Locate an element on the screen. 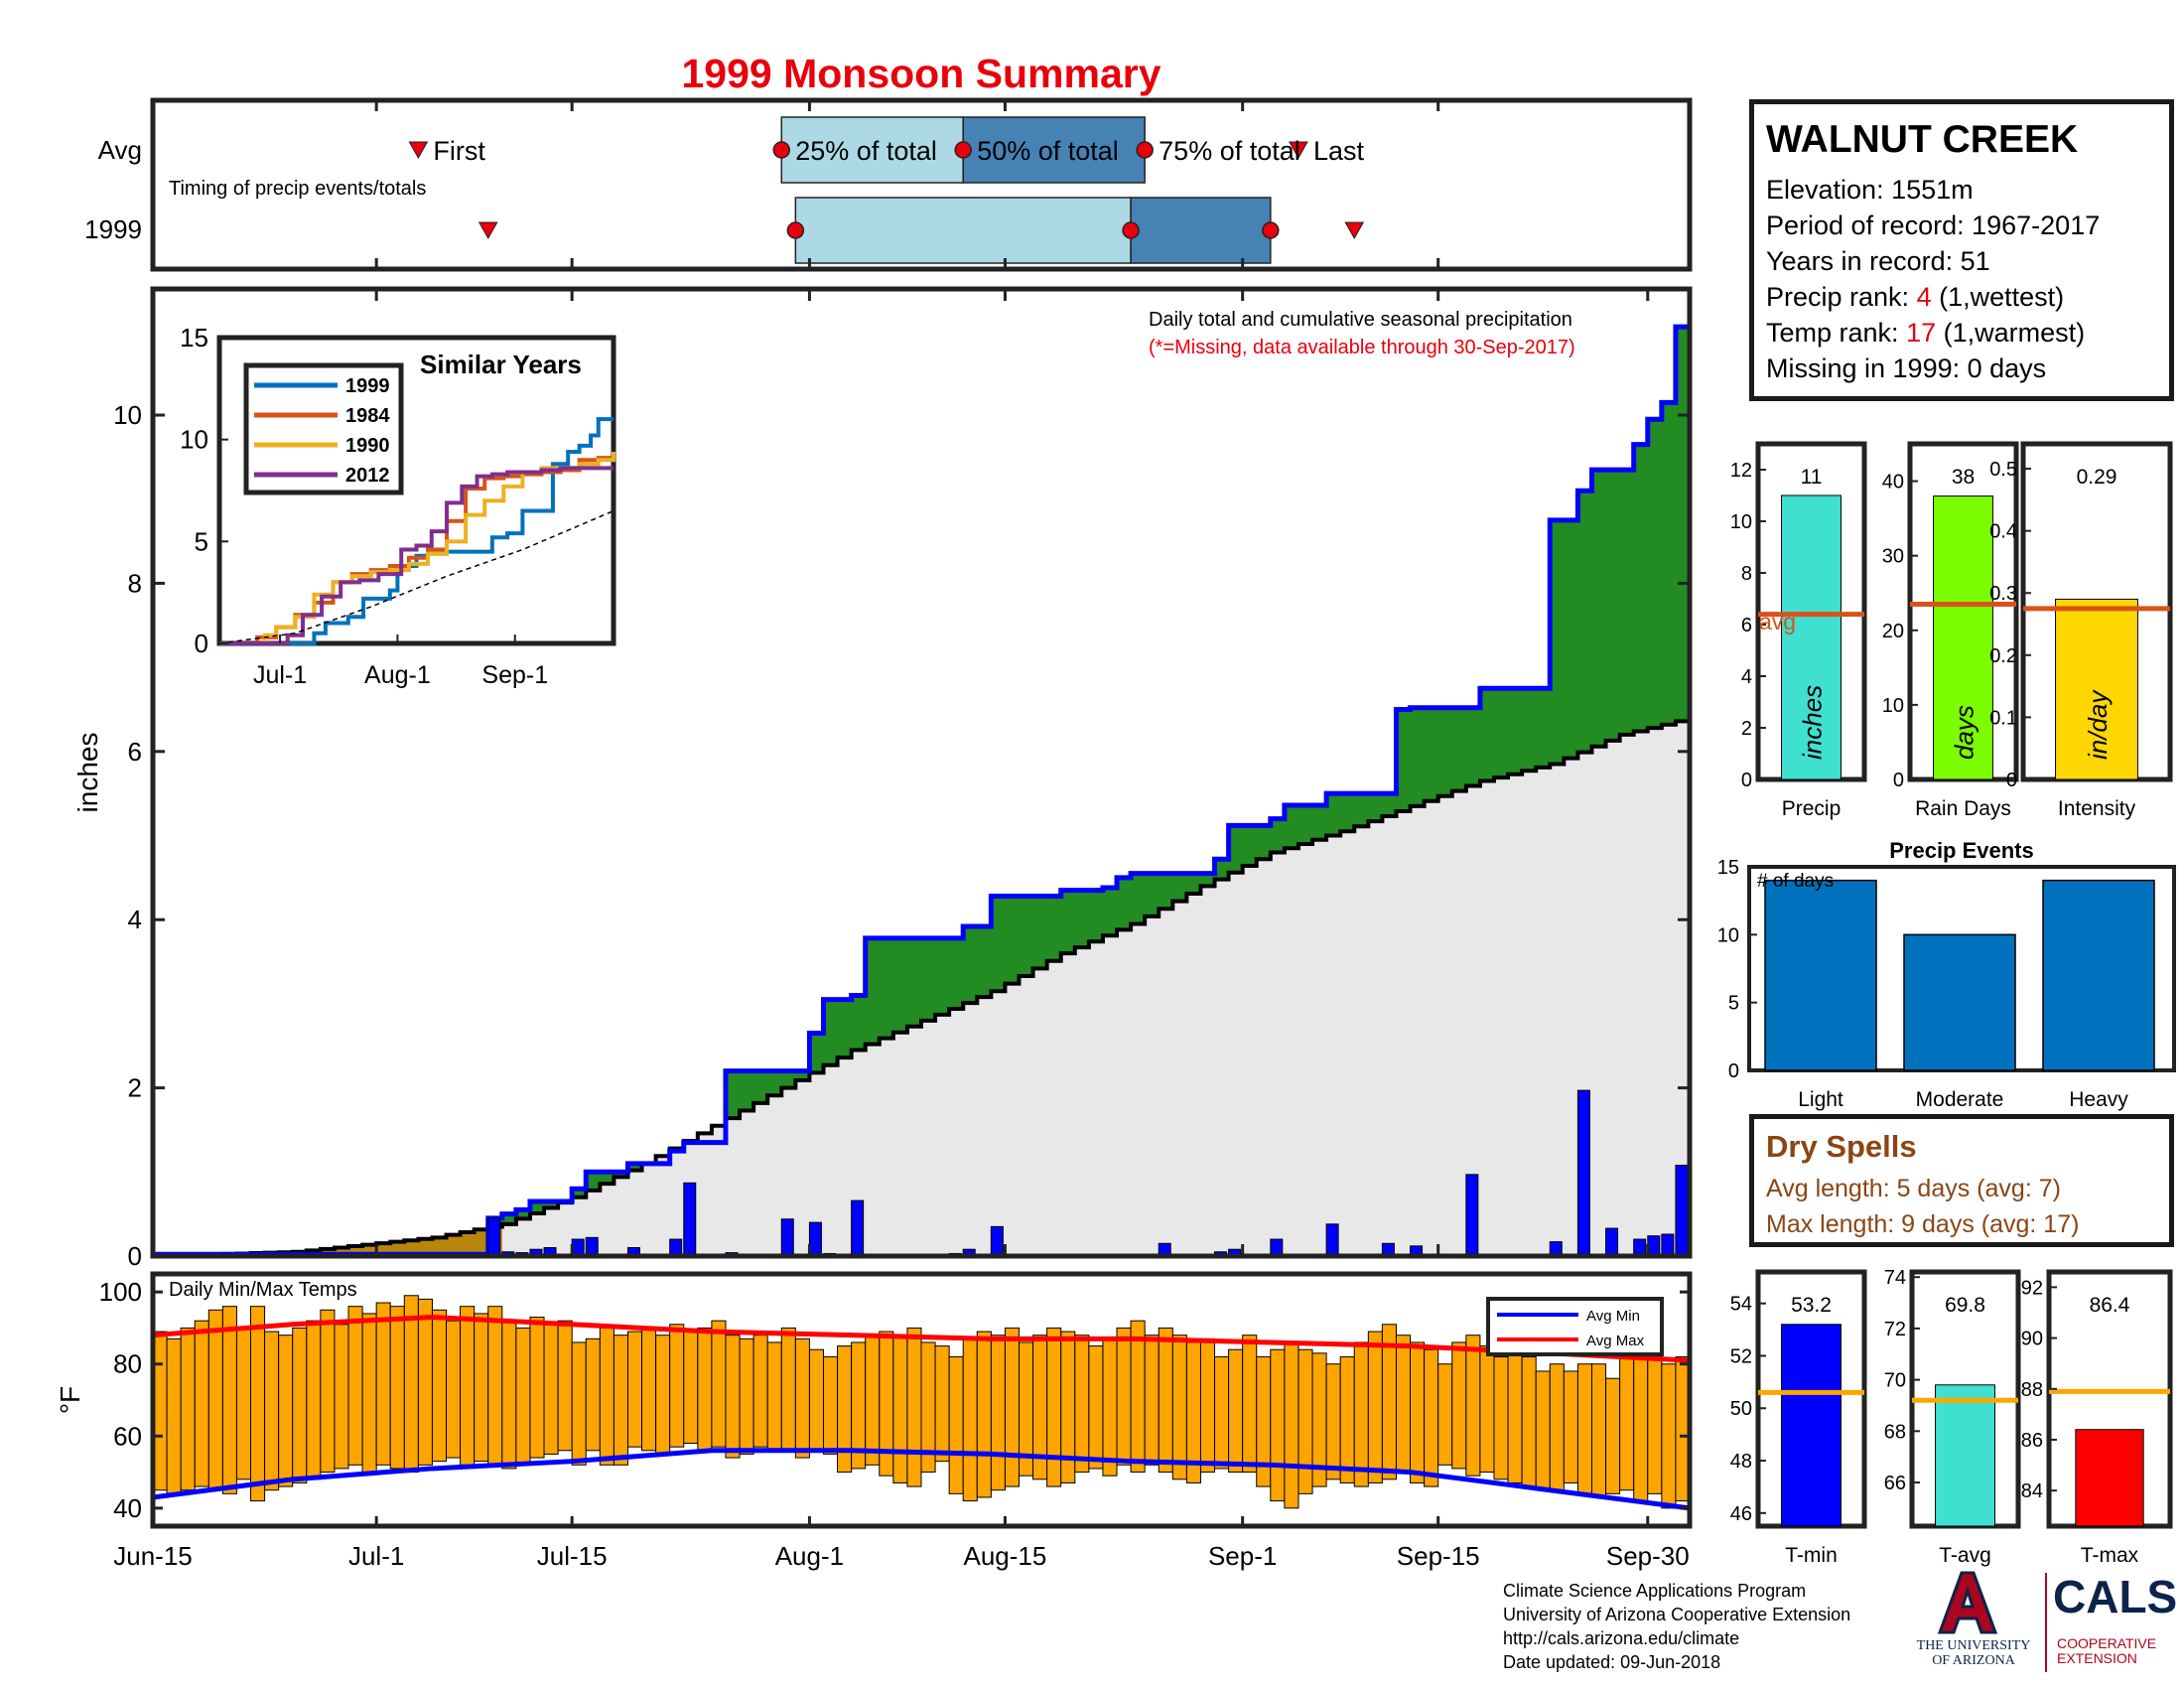 The height and width of the screenshot is (1688, 2184). inset-xtick-label: Aug-1 is located at coordinates (397, 675).